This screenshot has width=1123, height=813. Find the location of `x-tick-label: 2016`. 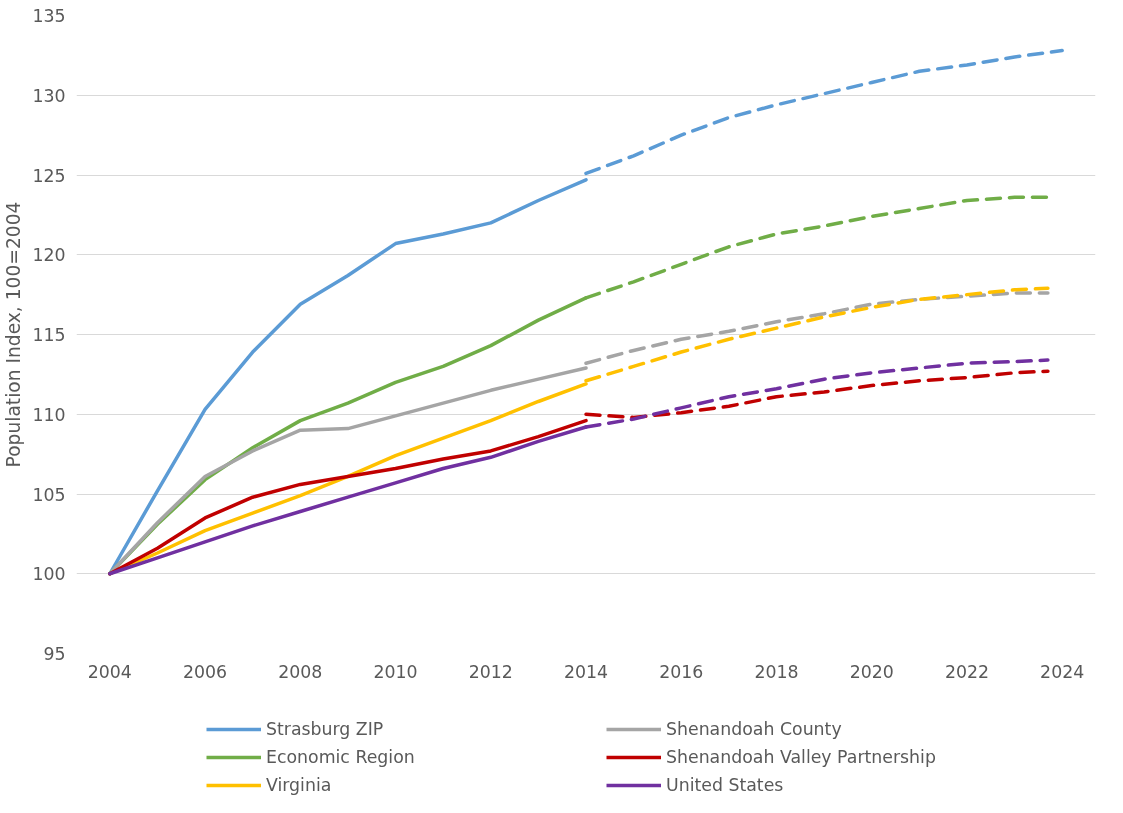

x-tick-label: 2016 is located at coordinates (681, 671).